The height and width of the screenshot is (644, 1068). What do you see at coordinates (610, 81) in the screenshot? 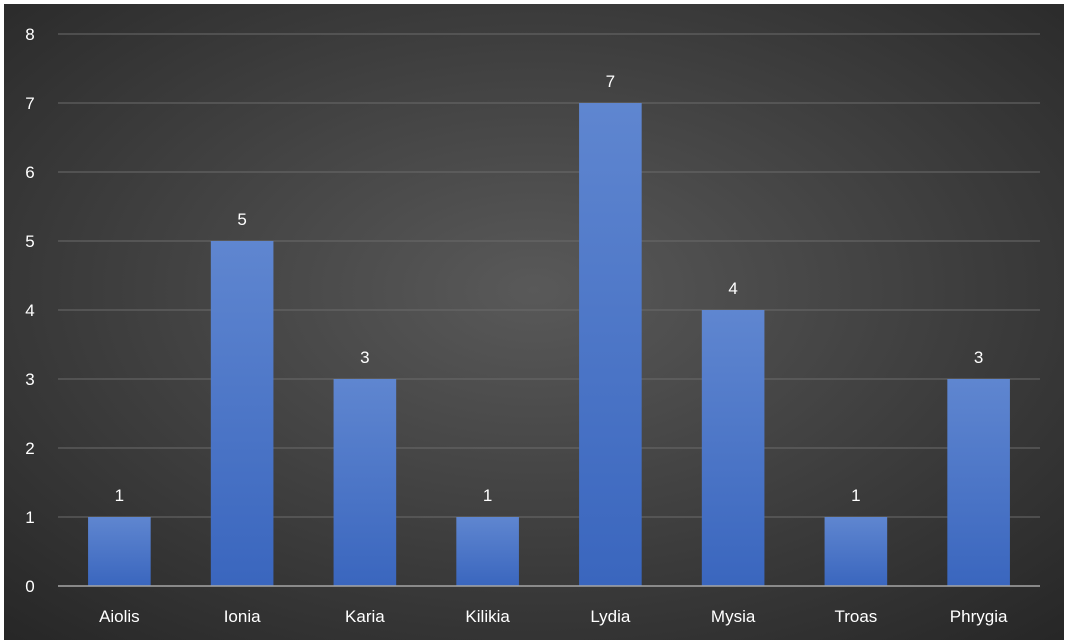
I see `data-label: 7` at bounding box center [610, 81].